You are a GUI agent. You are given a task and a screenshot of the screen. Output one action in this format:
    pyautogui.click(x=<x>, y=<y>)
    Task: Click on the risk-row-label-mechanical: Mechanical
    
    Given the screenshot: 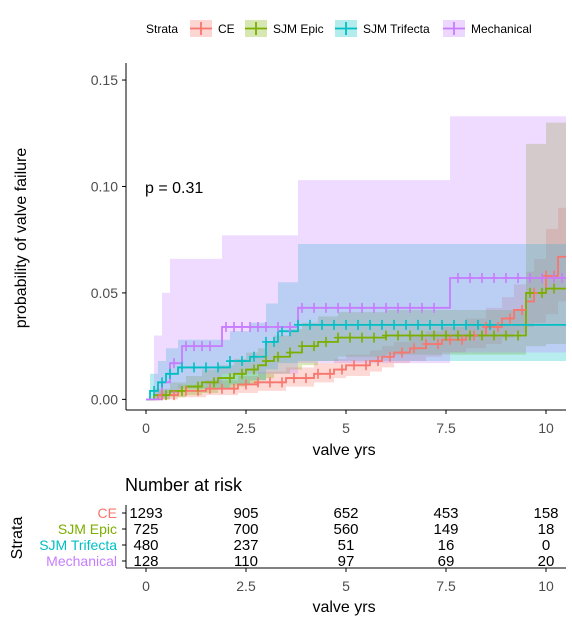 What is the action you would take?
    pyautogui.click(x=81, y=561)
    